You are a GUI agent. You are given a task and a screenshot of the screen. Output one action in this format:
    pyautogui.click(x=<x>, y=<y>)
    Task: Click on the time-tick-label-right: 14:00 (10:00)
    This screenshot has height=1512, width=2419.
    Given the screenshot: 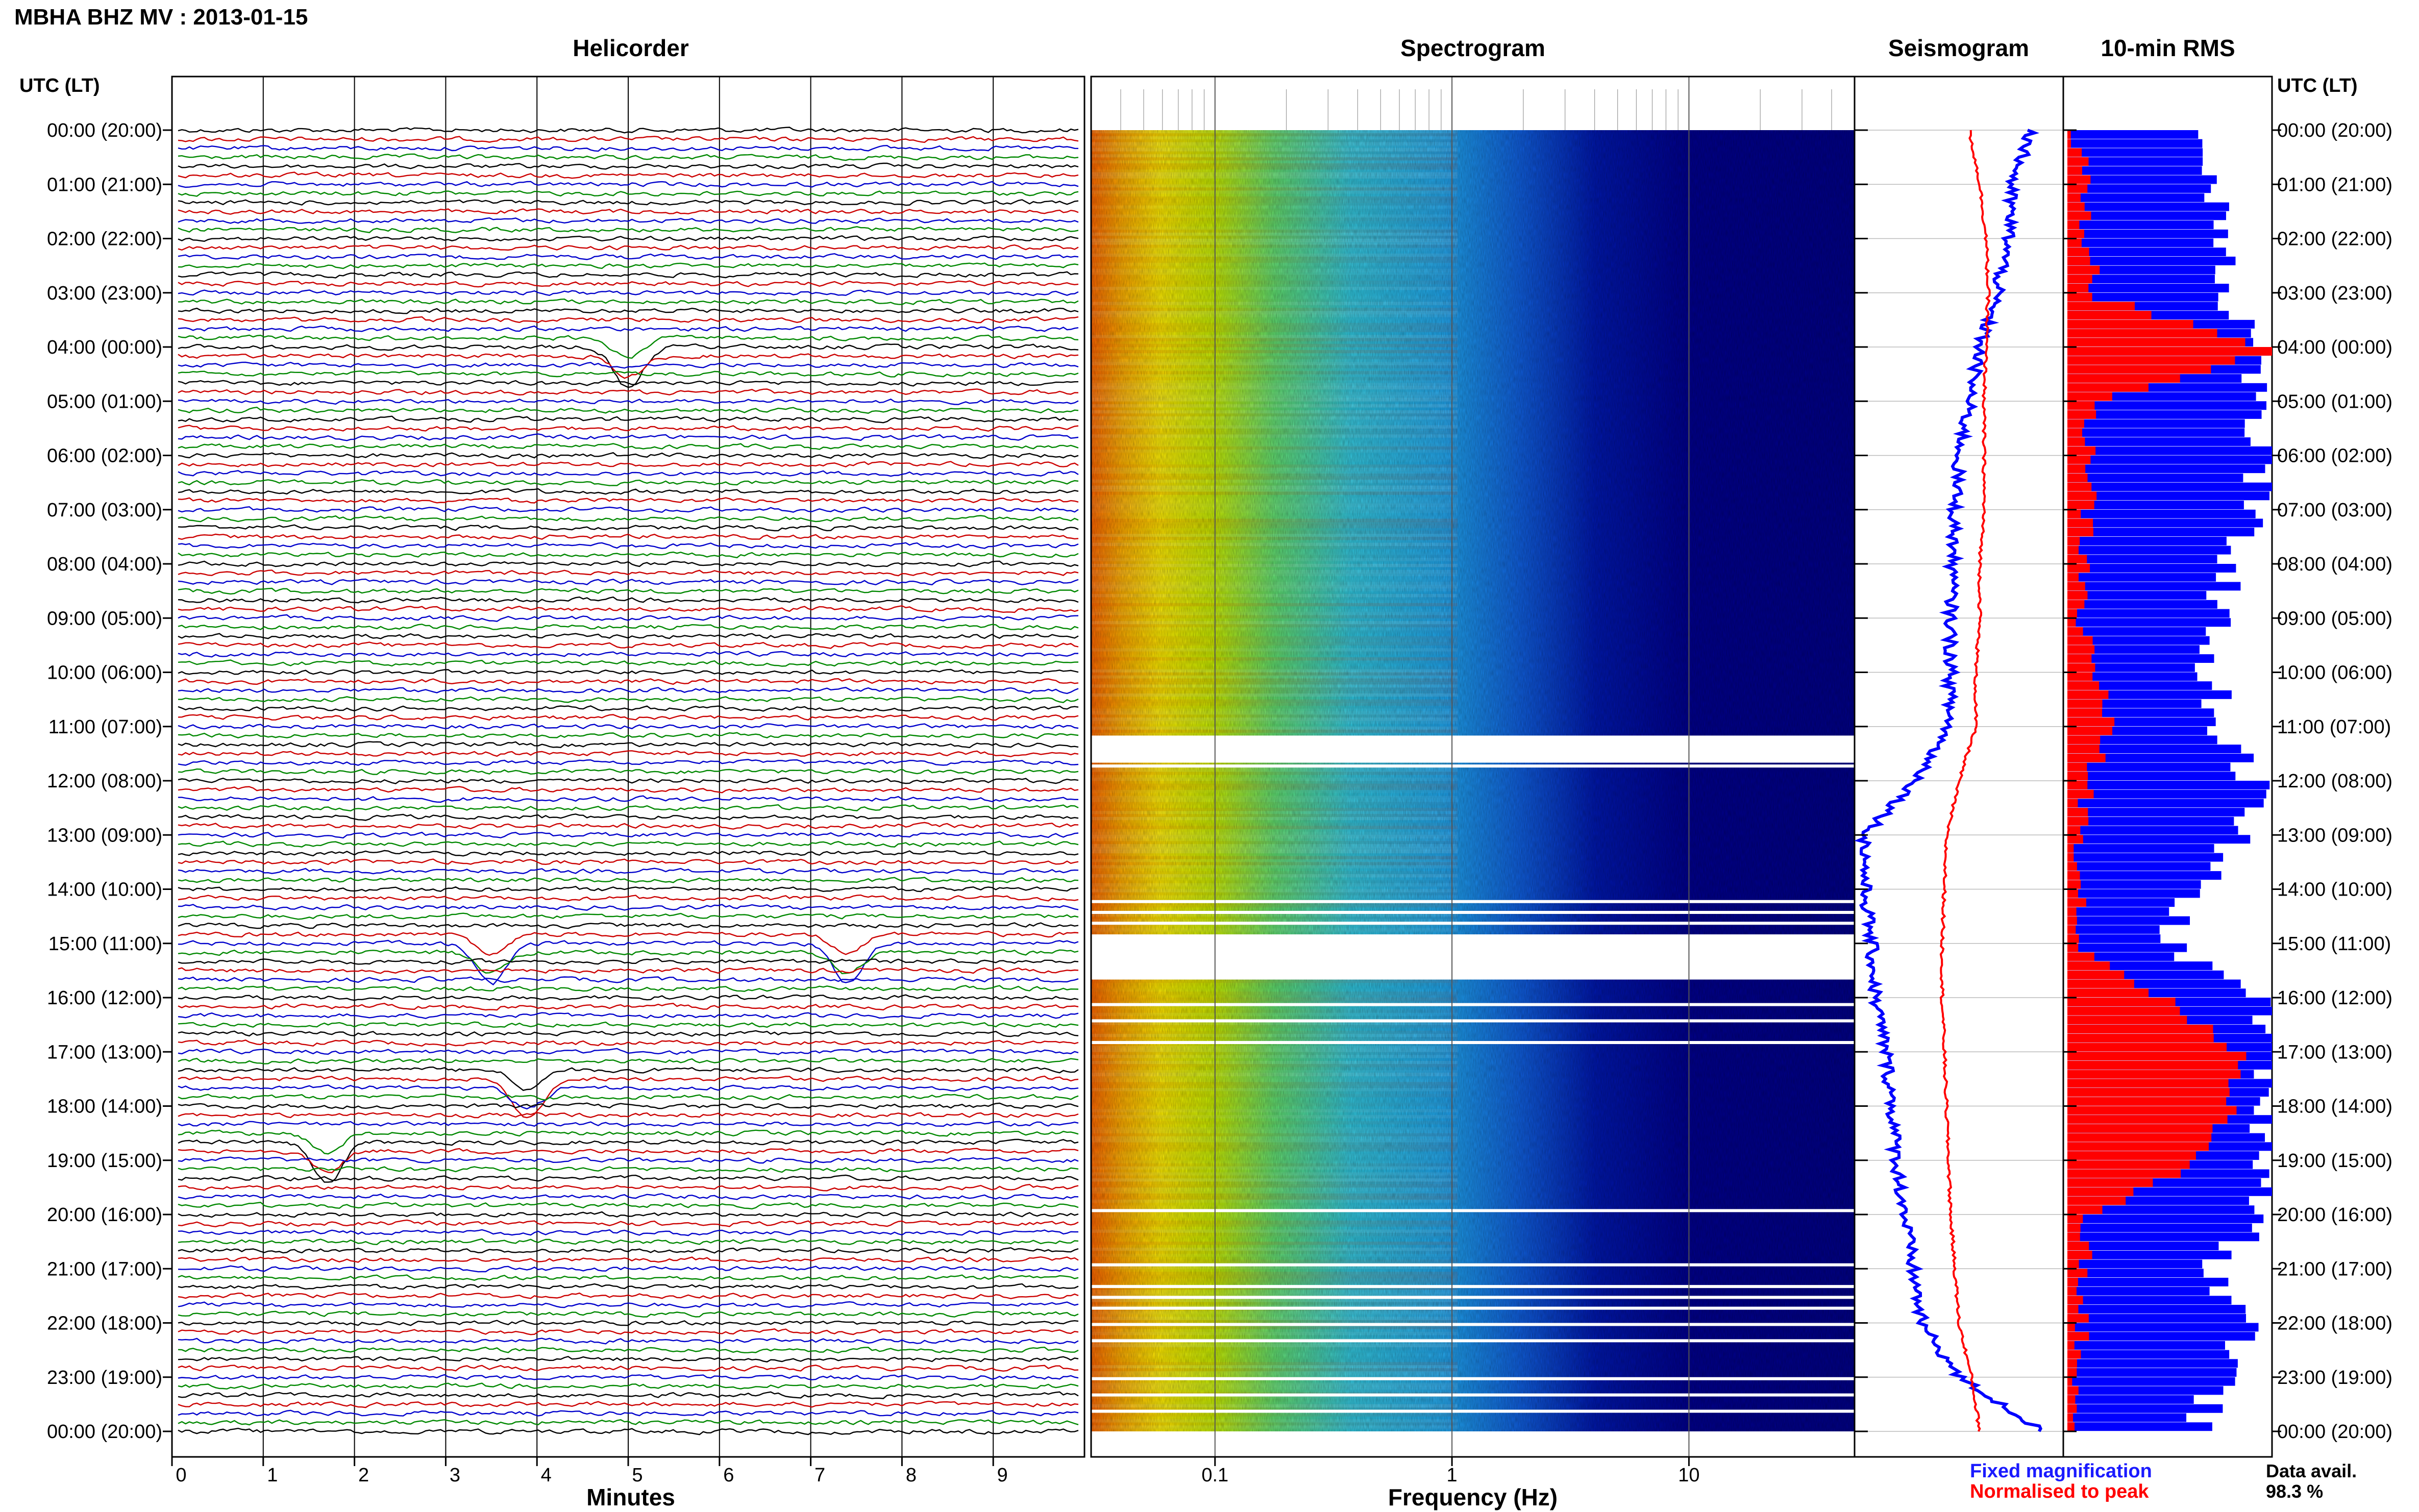 What is the action you would take?
    pyautogui.click(x=2334, y=890)
    